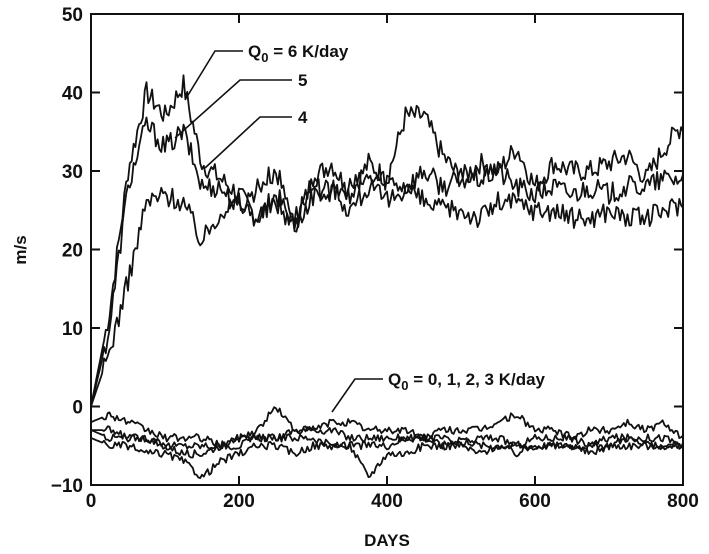 The height and width of the screenshot is (554, 709). What do you see at coordinates (357, 395) in the screenshot?
I see `annotation-leader-q0123` at bounding box center [357, 395].